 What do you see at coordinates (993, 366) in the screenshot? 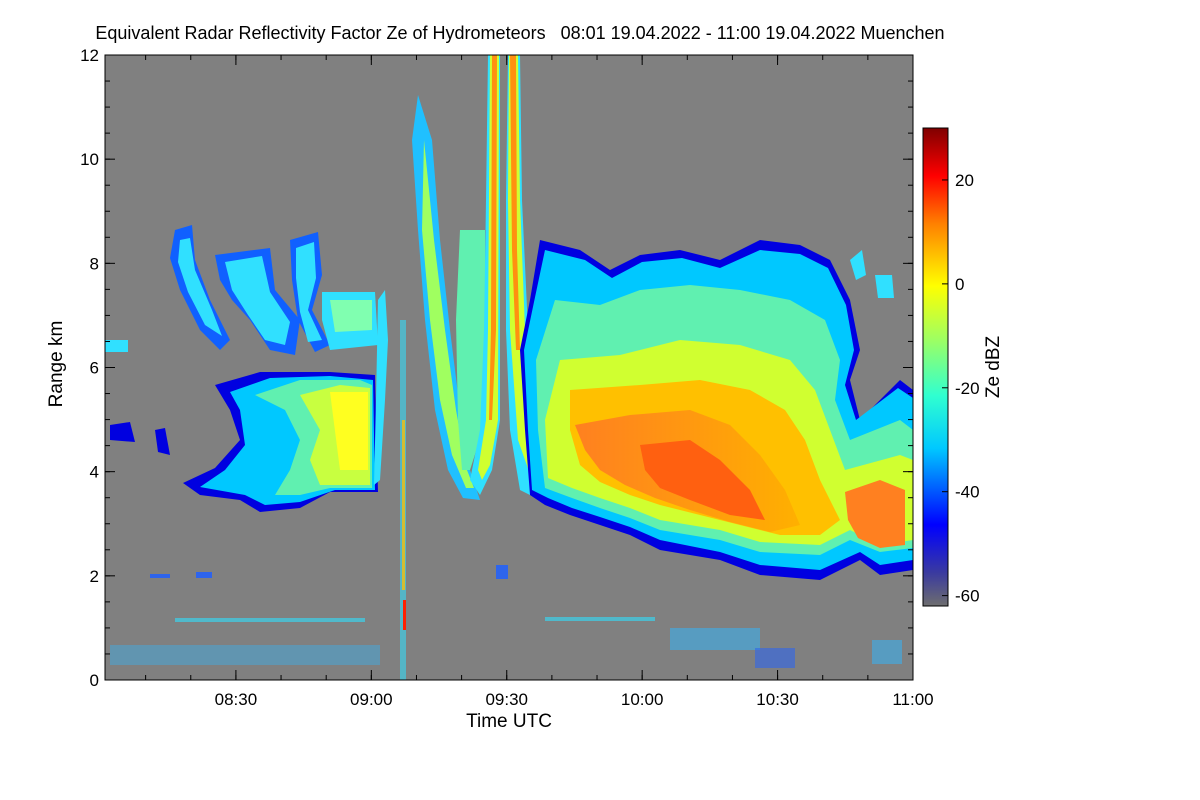
I see `colorbar-label: Ze dBZ` at bounding box center [993, 366].